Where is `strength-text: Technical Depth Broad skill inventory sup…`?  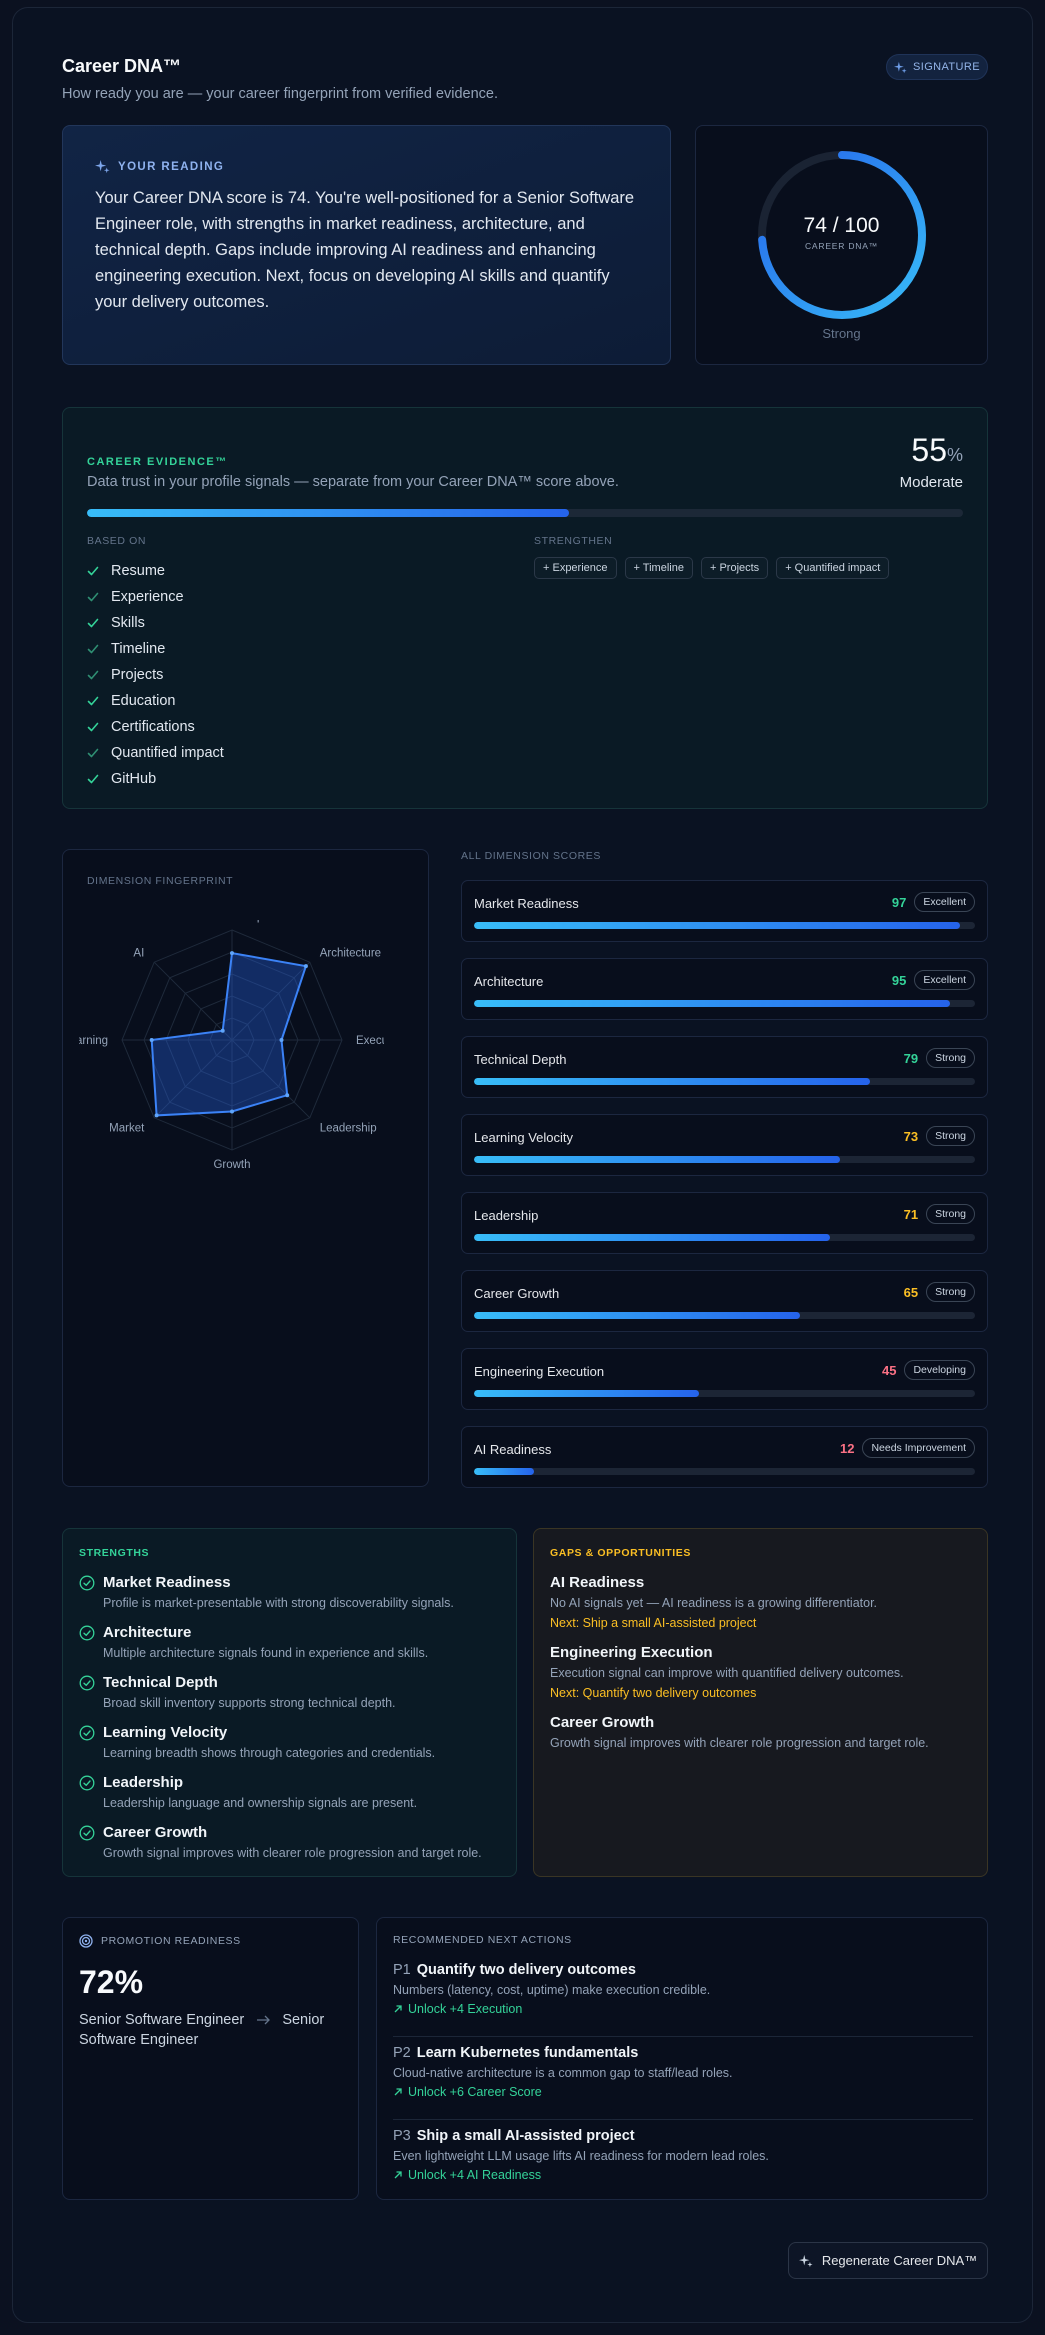 strength-text: Technical Depth Broad skill inventory sup… is located at coordinates (249, 1692).